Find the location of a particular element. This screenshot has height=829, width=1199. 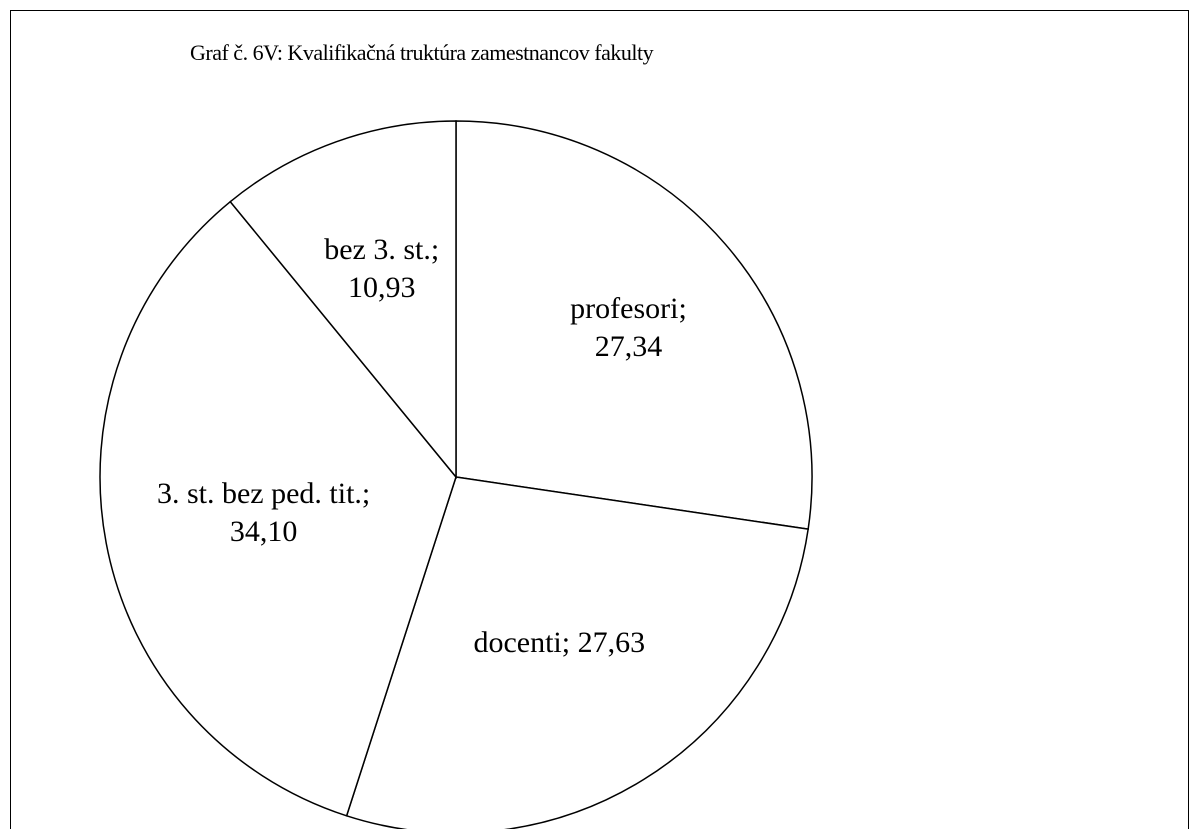

category-name: bez 3. st. is located at coordinates (377, 250).